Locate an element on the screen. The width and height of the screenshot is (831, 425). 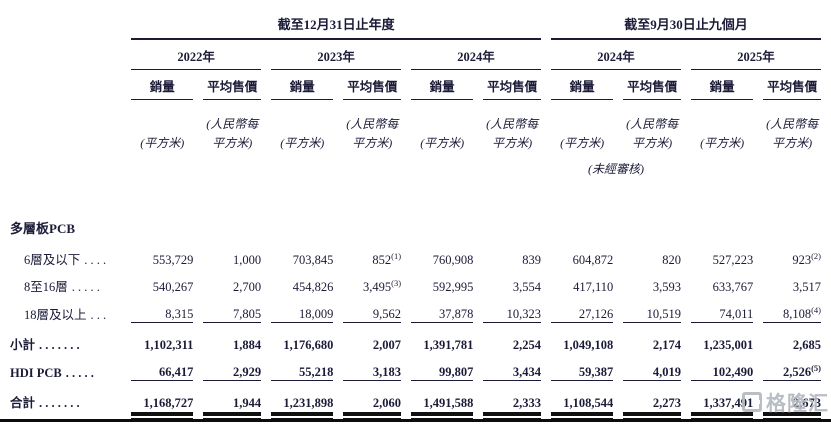
value-cell: 7,805 is located at coordinates (232, 309).